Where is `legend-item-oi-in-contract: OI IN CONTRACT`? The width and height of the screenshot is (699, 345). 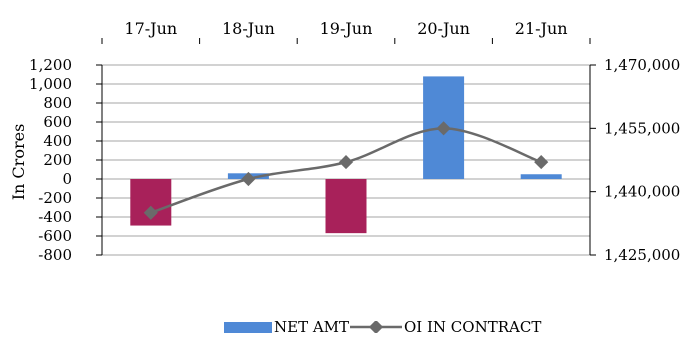 legend-item-oi-in-contract: OI IN CONTRACT is located at coordinates (445, 327).